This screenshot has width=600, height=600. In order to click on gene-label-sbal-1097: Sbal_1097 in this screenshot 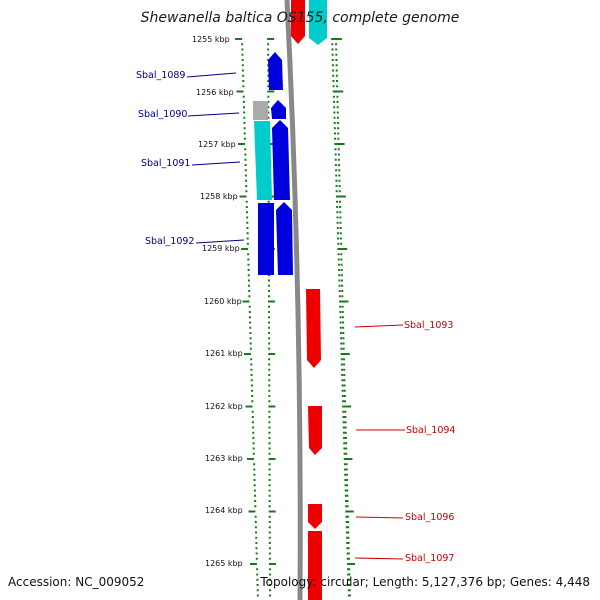, I will do `click(429, 558)`.